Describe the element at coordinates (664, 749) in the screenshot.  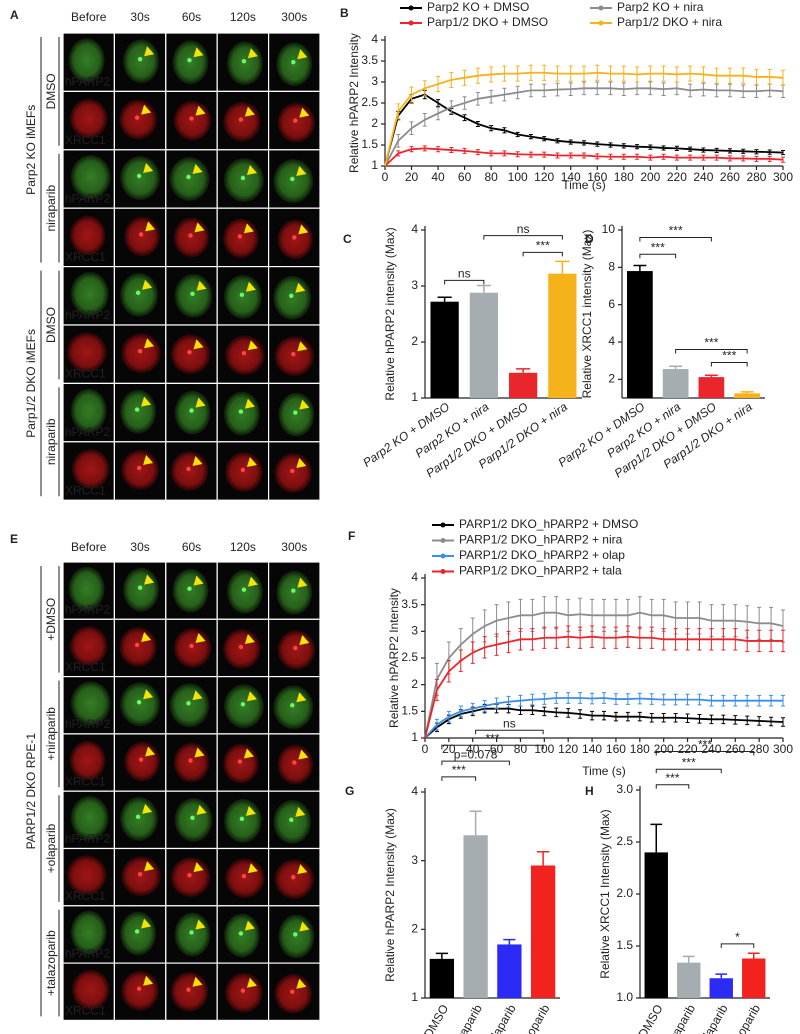
I see `x-tick-label: 200` at that location.